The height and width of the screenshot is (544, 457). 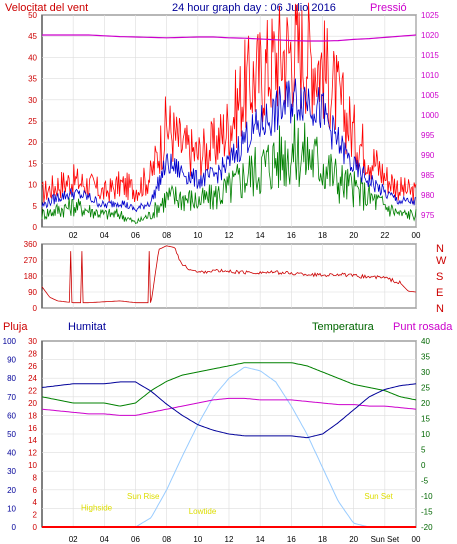 What do you see at coordinates (11, 360) in the screenshot?
I see `humidity-tick: 90` at bounding box center [11, 360].